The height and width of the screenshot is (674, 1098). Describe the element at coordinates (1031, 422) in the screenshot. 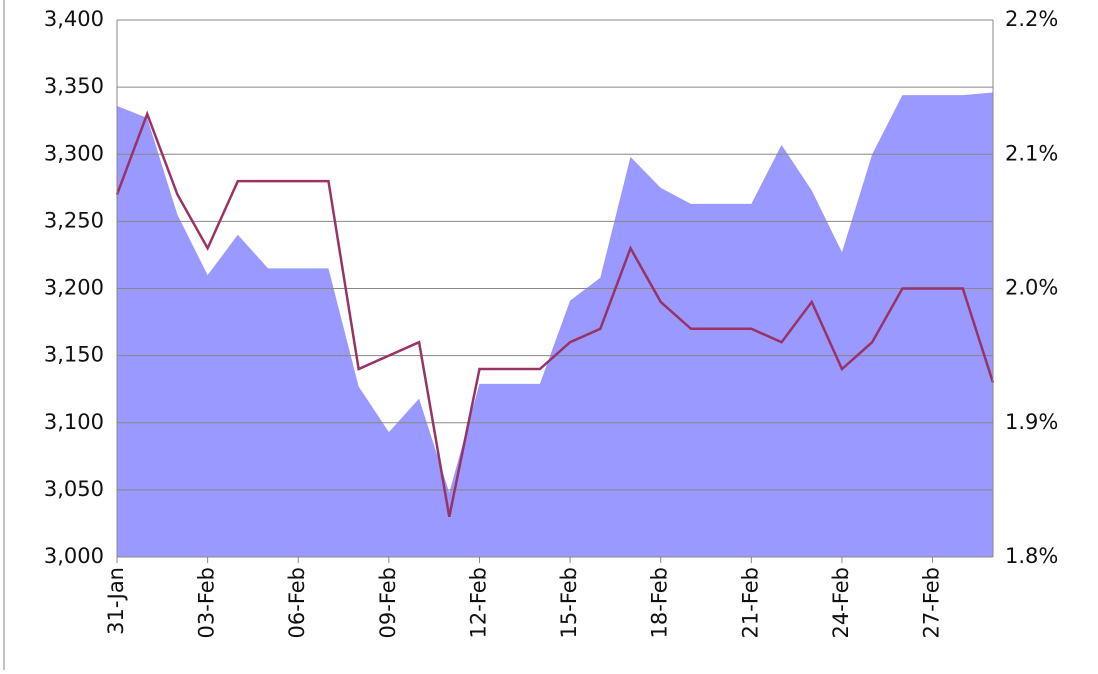

I see `y2-tick-label: 1.9%` at that location.